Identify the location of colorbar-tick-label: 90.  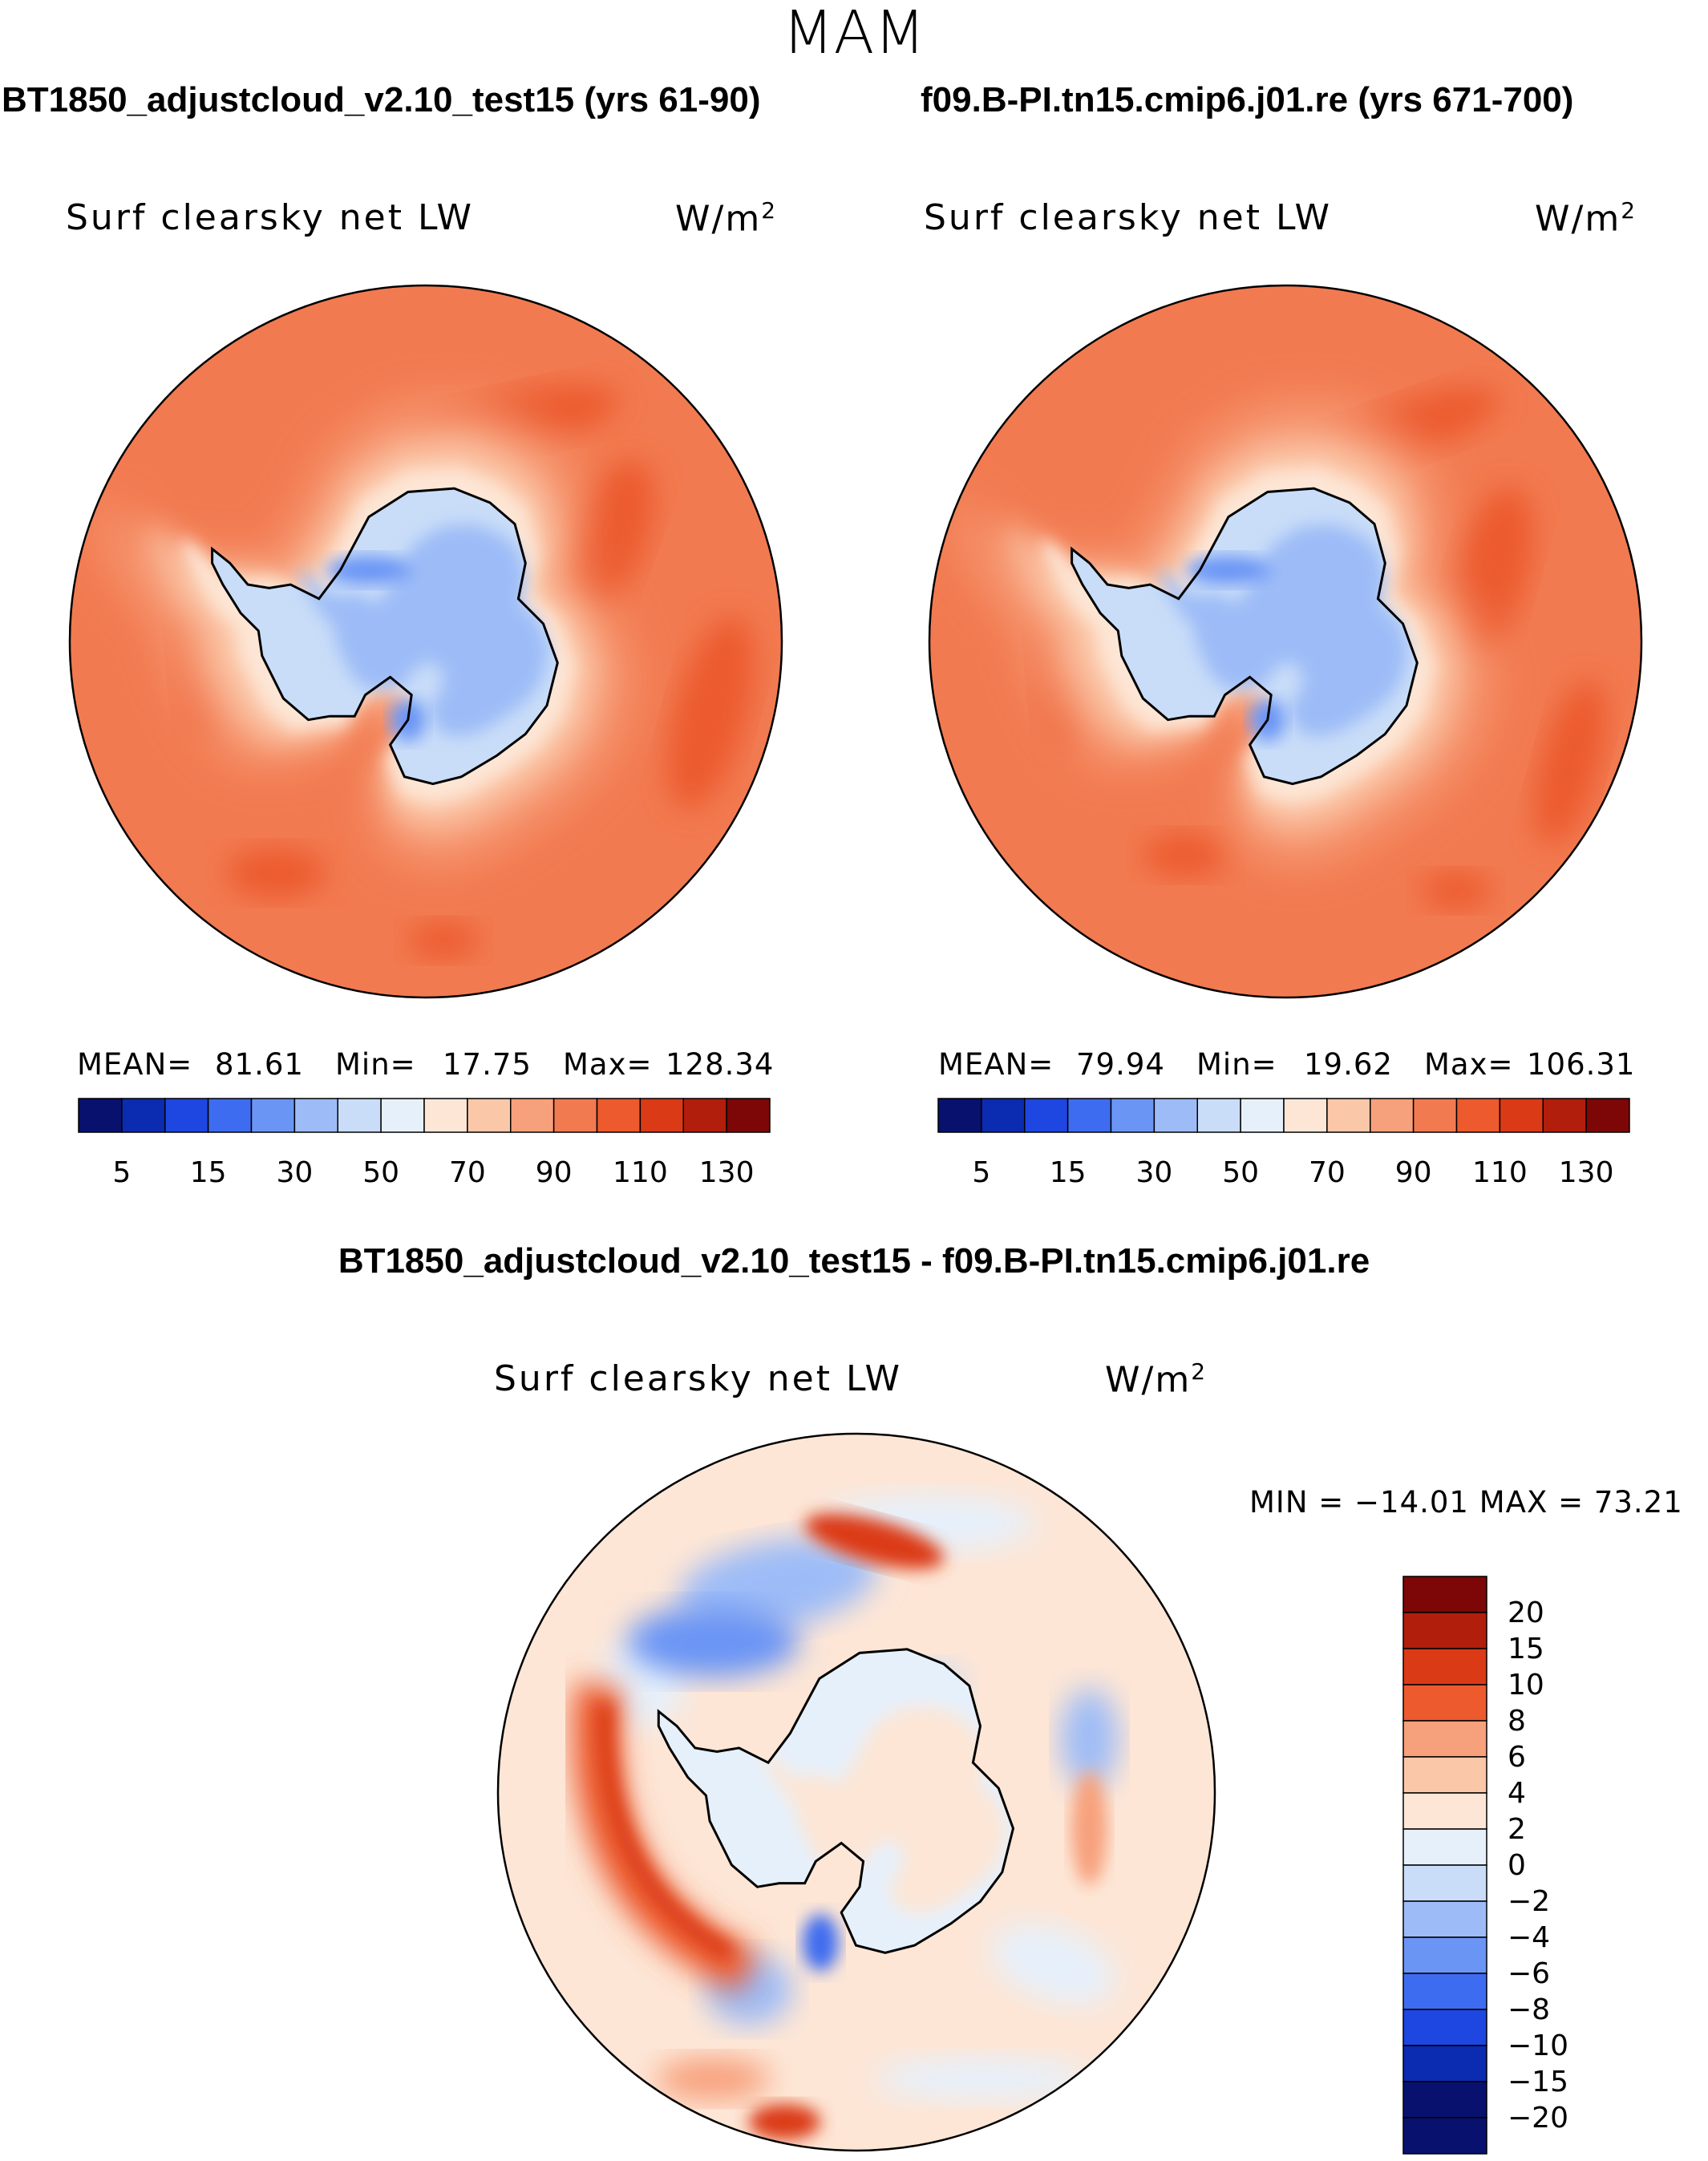
(554, 1172).